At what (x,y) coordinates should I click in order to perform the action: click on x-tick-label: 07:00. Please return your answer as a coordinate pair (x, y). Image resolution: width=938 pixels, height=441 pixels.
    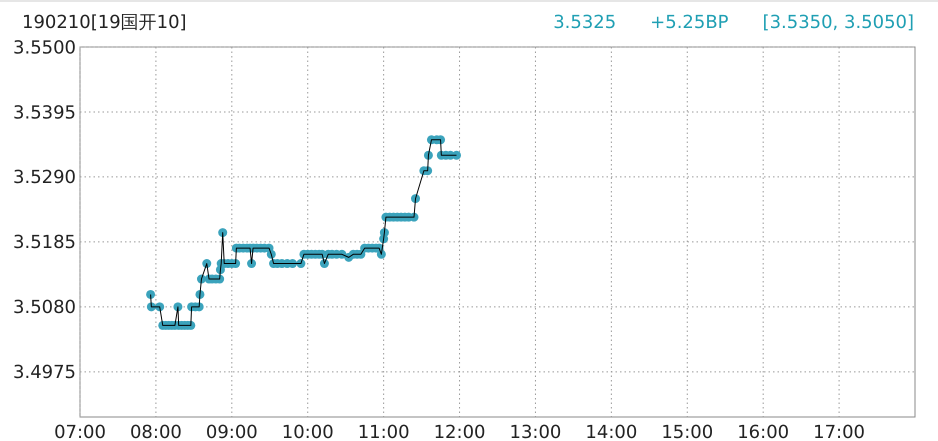
    Looking at the image, I should click on (80, 431).